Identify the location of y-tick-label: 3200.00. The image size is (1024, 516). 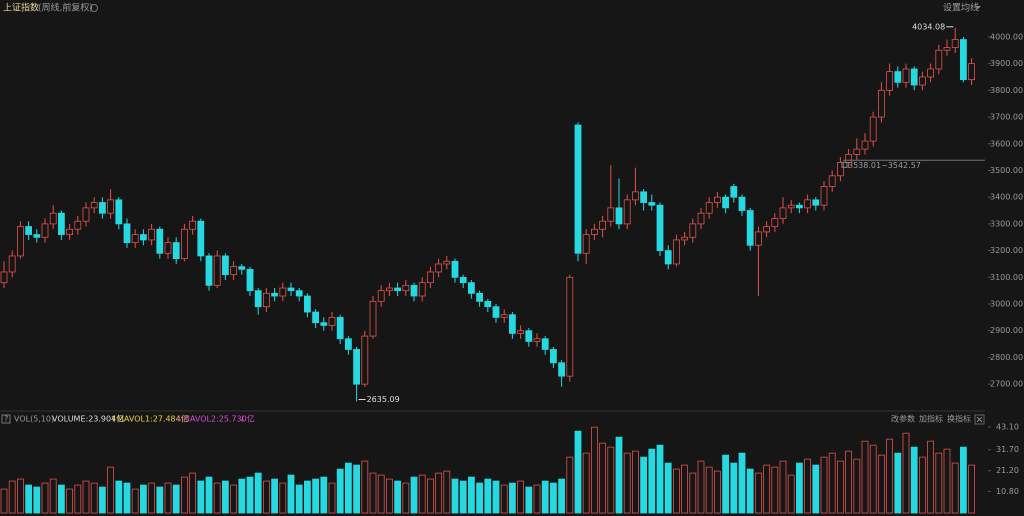
(1006, 250).